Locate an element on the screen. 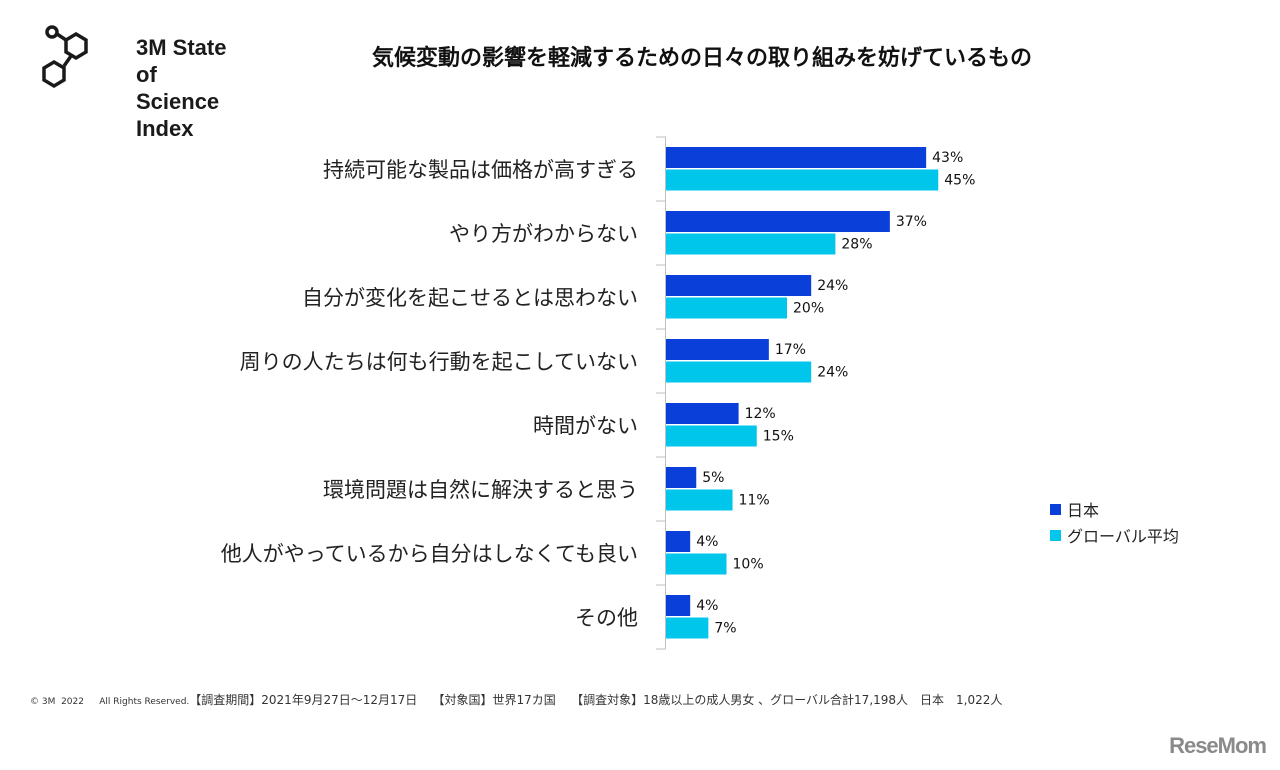 Image resolution: width=1280 pixels, height=770 pixels. logo-line: 3M State is located at coordinates (181, 47).